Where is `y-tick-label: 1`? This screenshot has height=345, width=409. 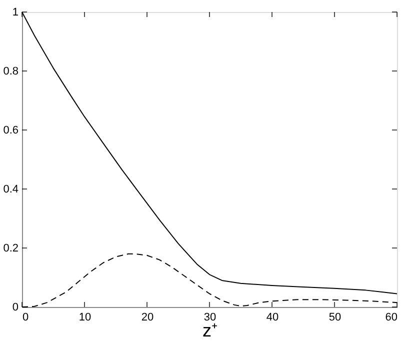
y-tick-label: 1 is located at coordinates (15, 12).